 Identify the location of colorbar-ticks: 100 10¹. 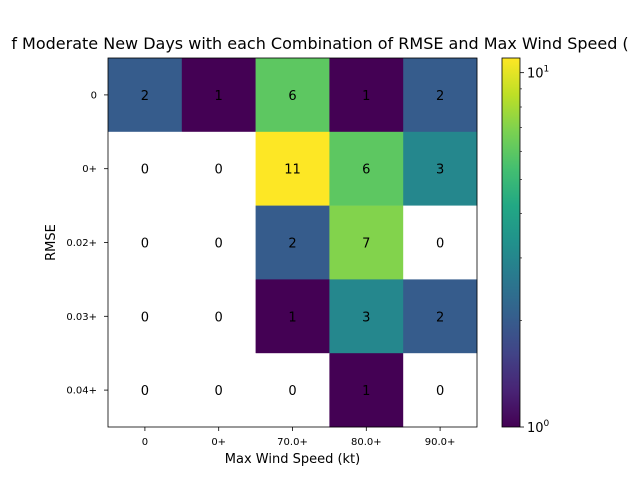
(535, 250).